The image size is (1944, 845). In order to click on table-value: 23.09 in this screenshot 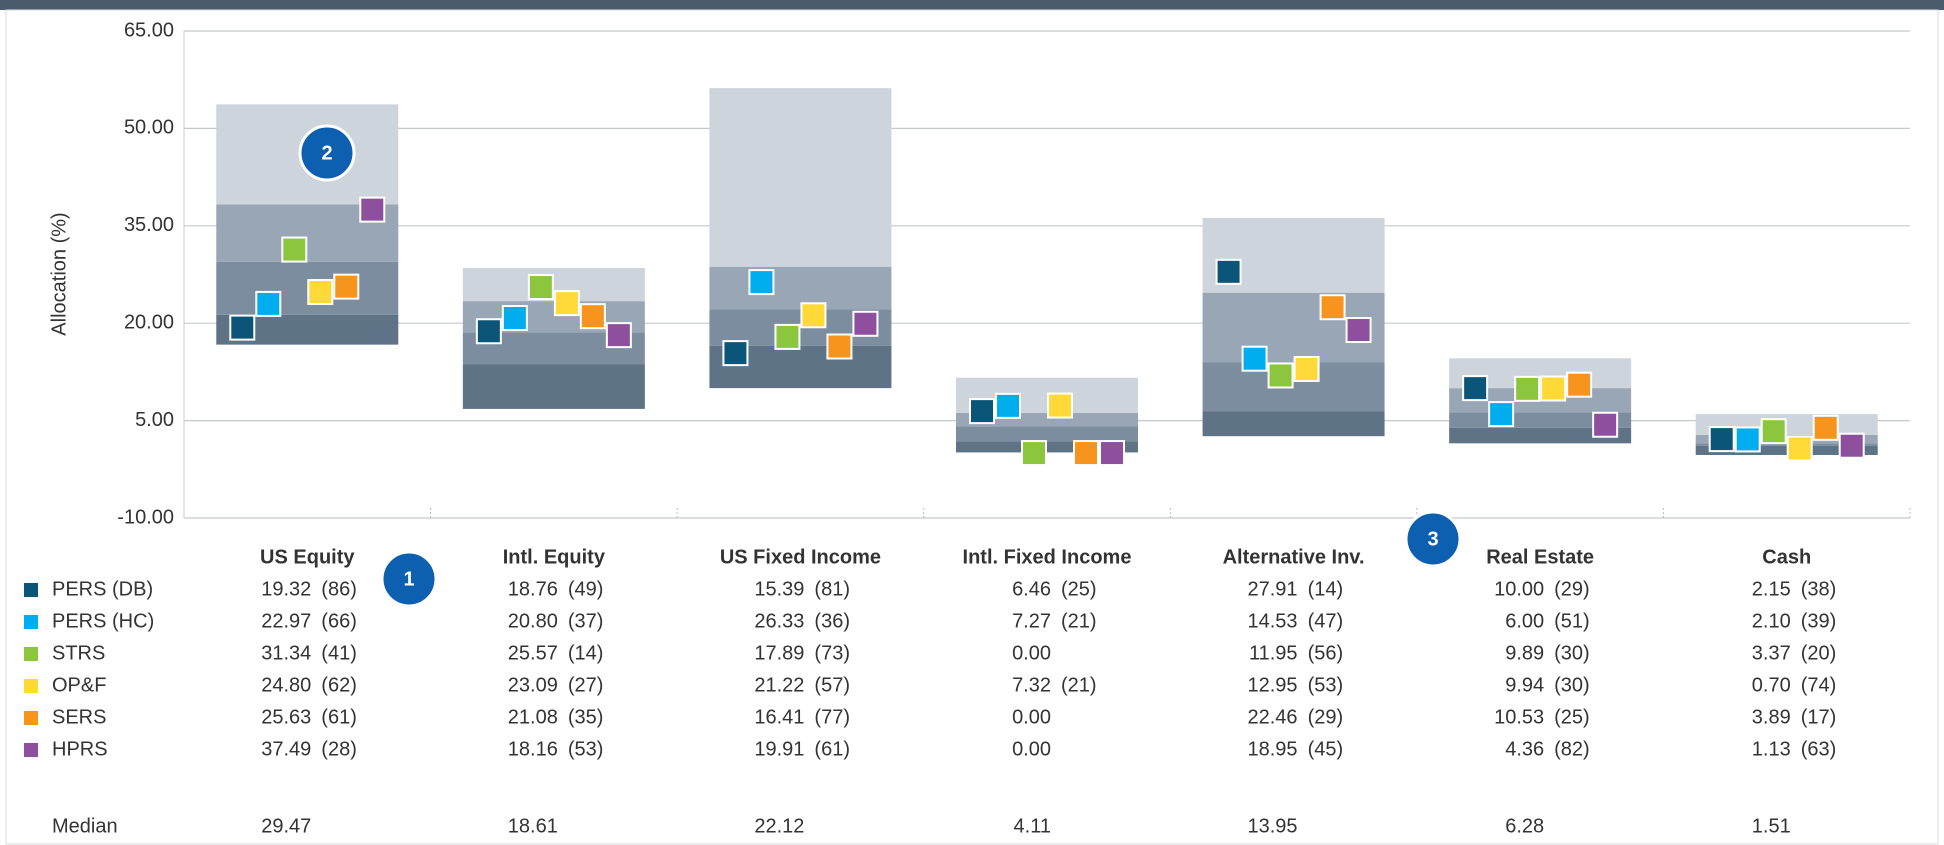, I will do `click(533, 685)`.